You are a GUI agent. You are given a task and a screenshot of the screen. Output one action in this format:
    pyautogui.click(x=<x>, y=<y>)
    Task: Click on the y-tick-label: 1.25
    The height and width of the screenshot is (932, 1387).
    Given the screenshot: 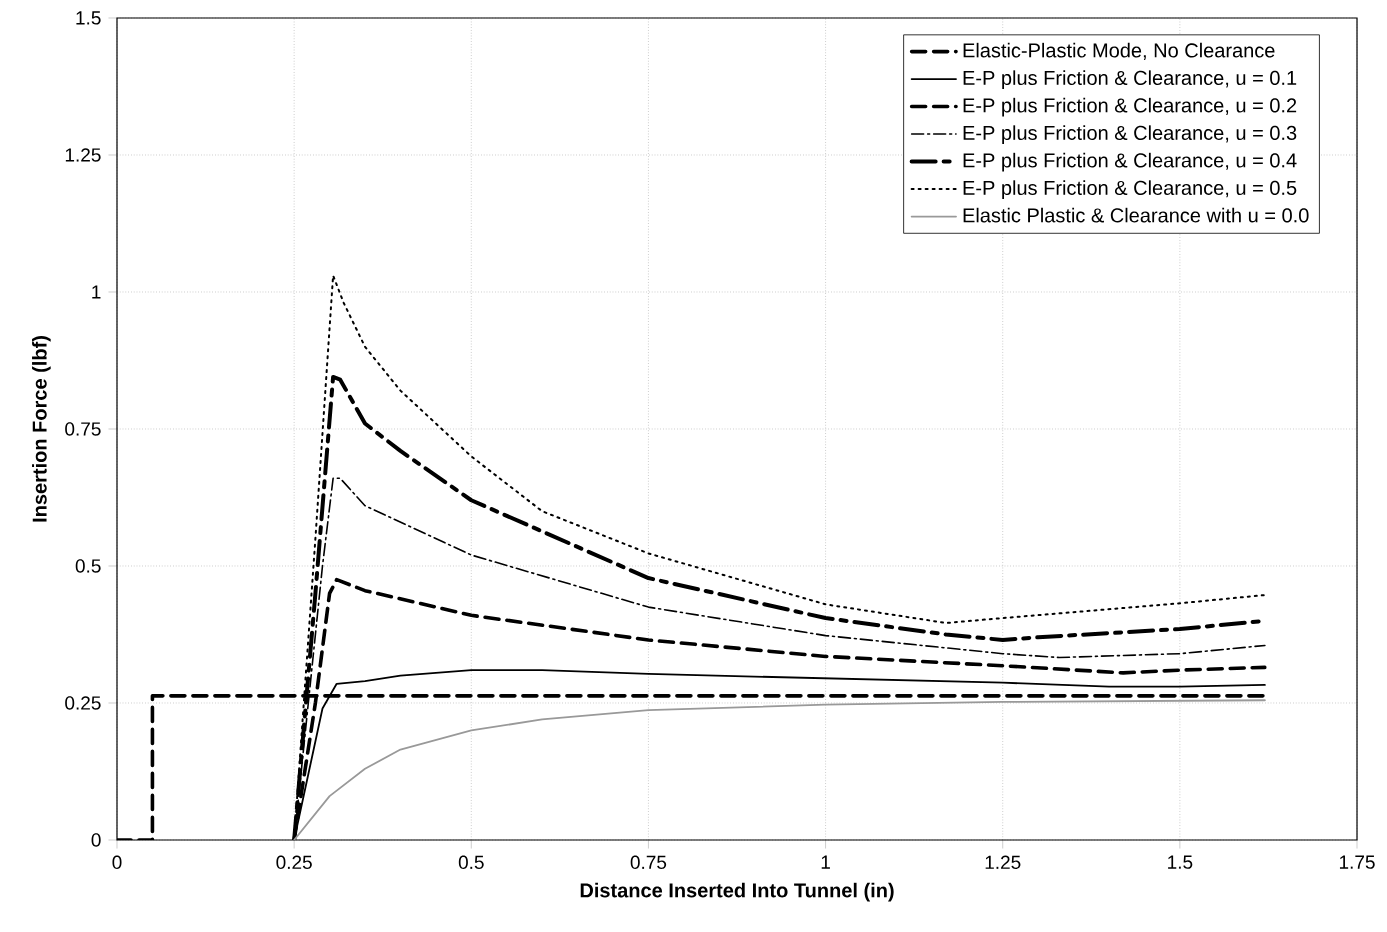 What is the action you would take?
    pyautogui.click(x=83, y=155)
    